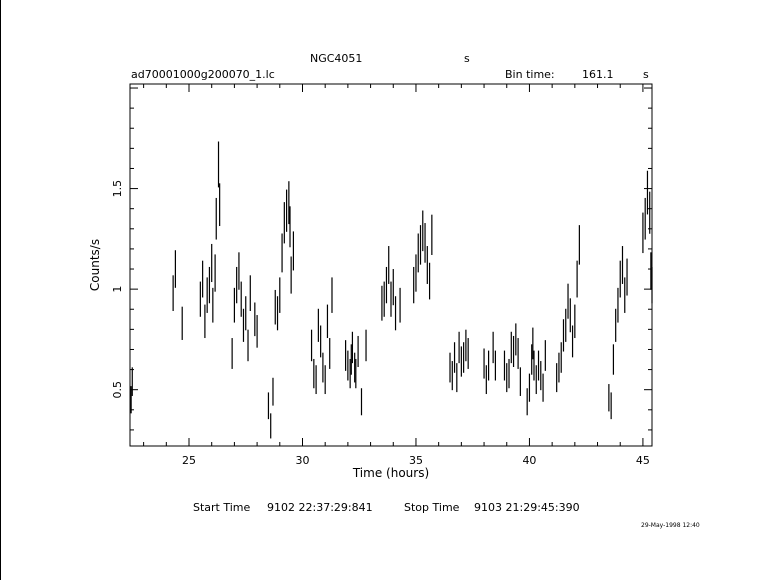 This screenshot has width=781, height=580. I want to click on plot-timestamp: 29-May-1998 12:40, so click(670, 525).